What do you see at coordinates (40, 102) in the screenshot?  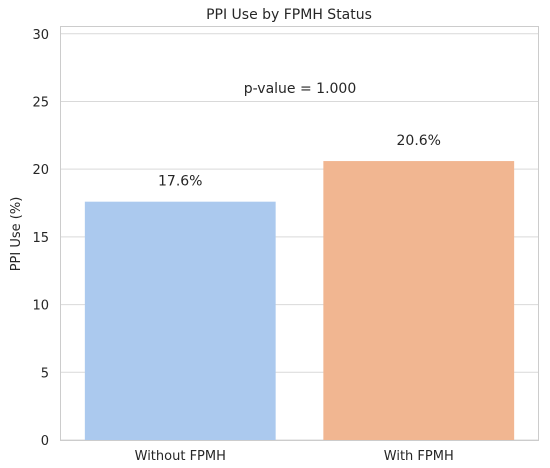 I see `y-tick-label: 25` at bounding box center [40, 102].